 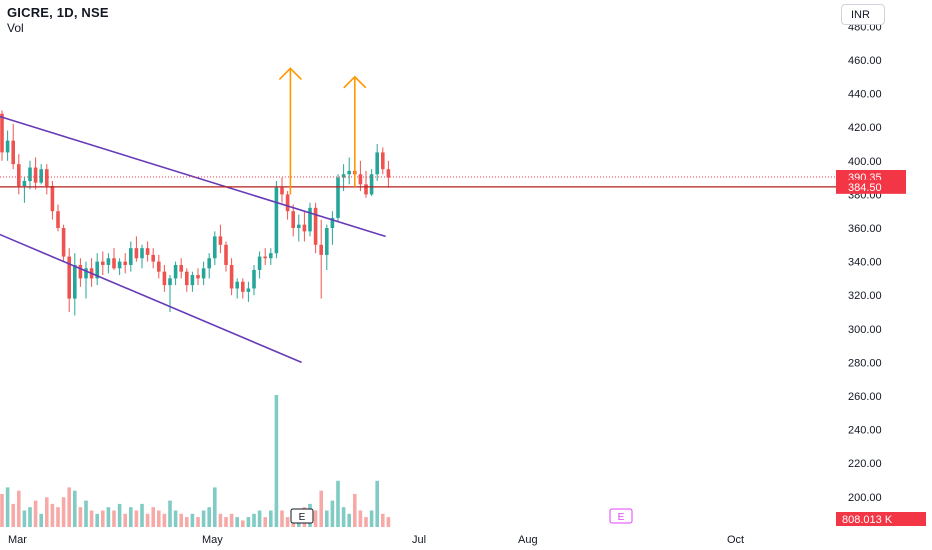 I want to click on y-tick-label: 240.00, so click(x=865, y=431).